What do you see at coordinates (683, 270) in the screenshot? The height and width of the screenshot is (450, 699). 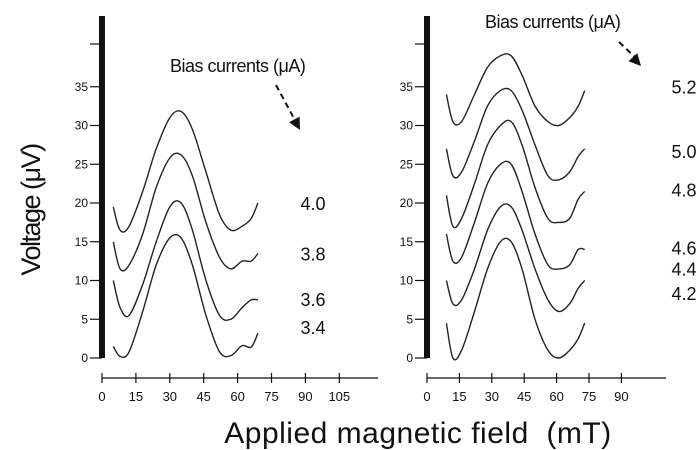 I see `series-label: 4.4` at bounding box center [683, 270].